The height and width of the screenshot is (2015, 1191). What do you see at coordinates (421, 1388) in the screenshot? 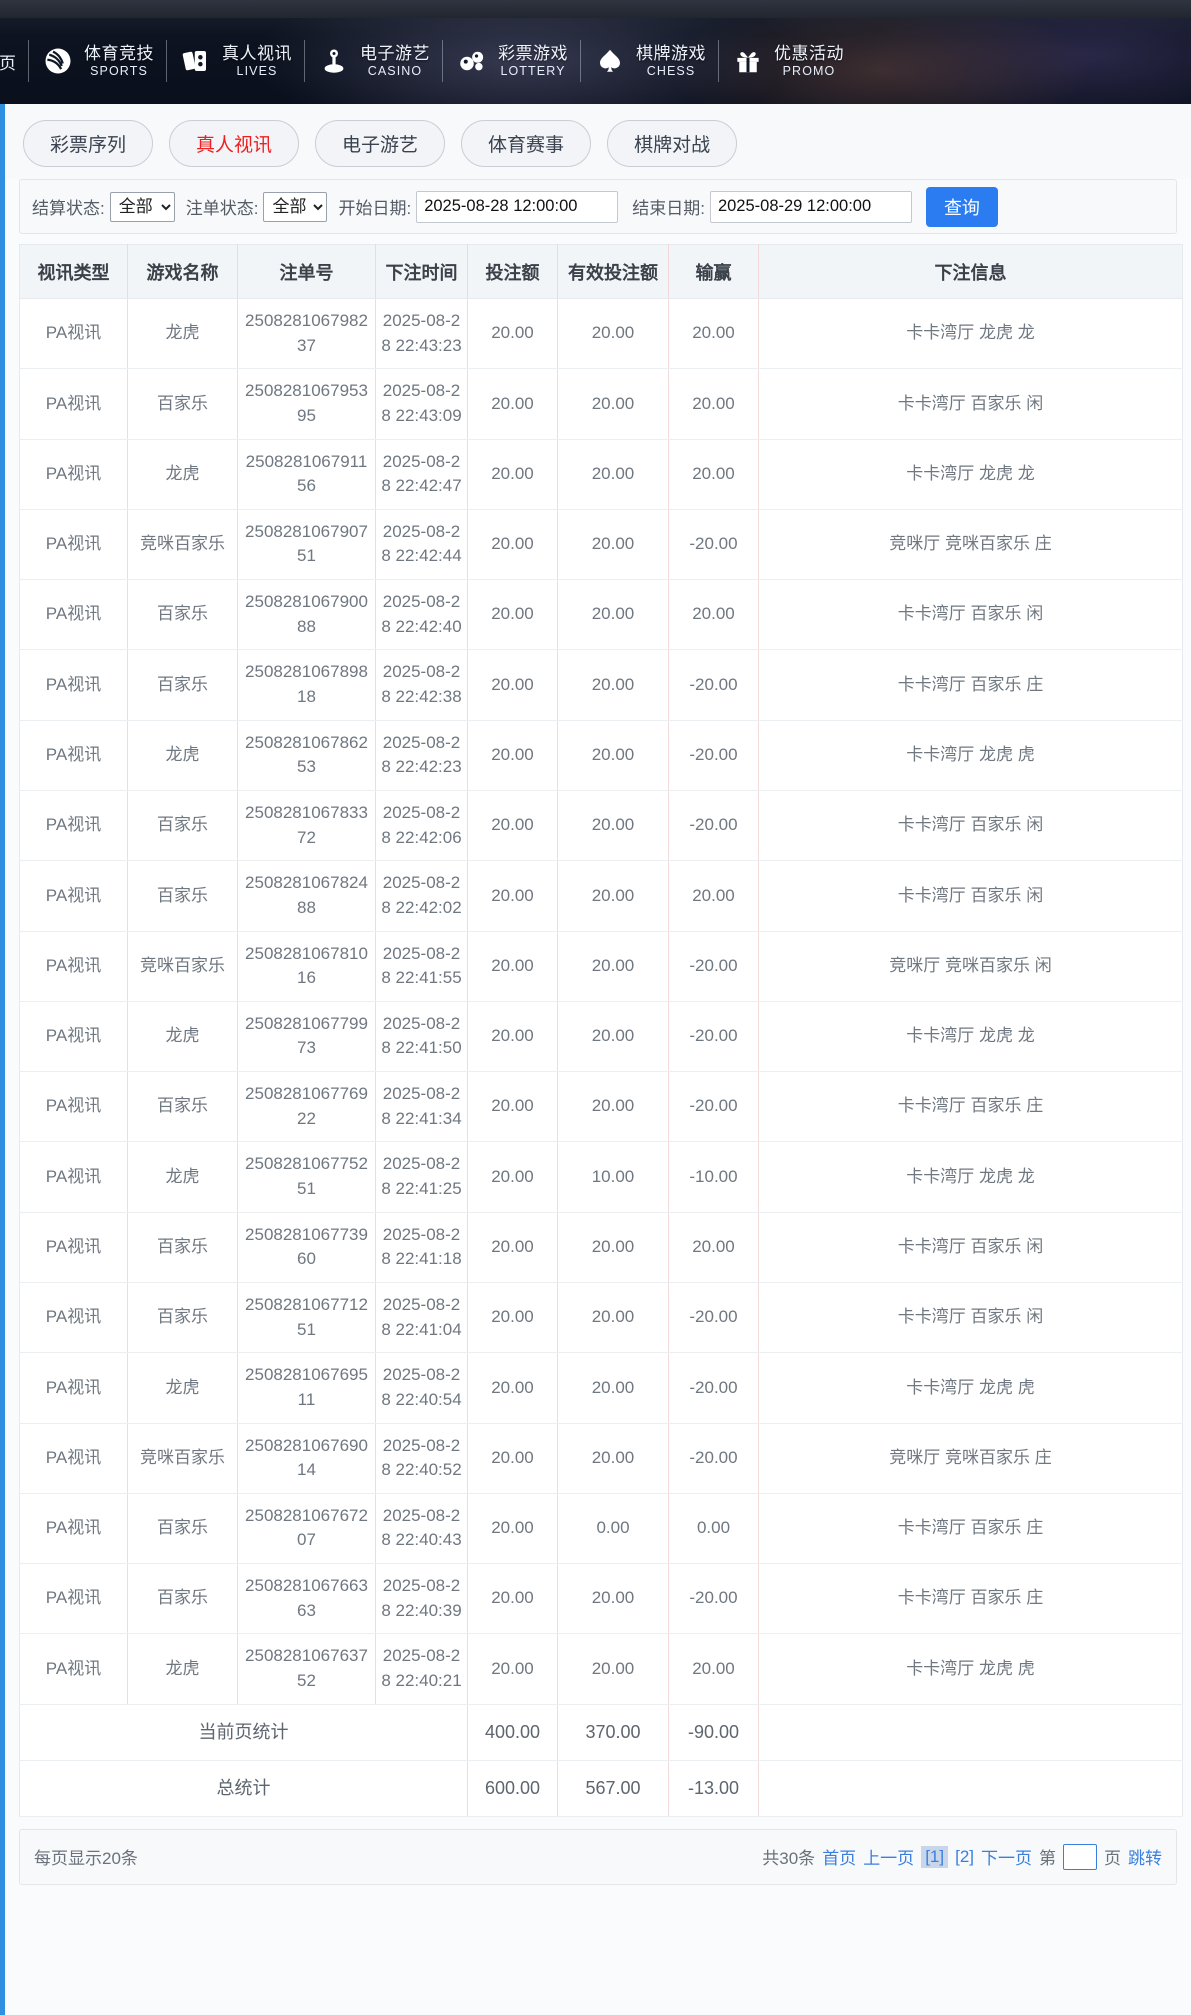
I see `cell-bet-time: 2025-08-28 22:40:54` at bounding box center [421, 1388].